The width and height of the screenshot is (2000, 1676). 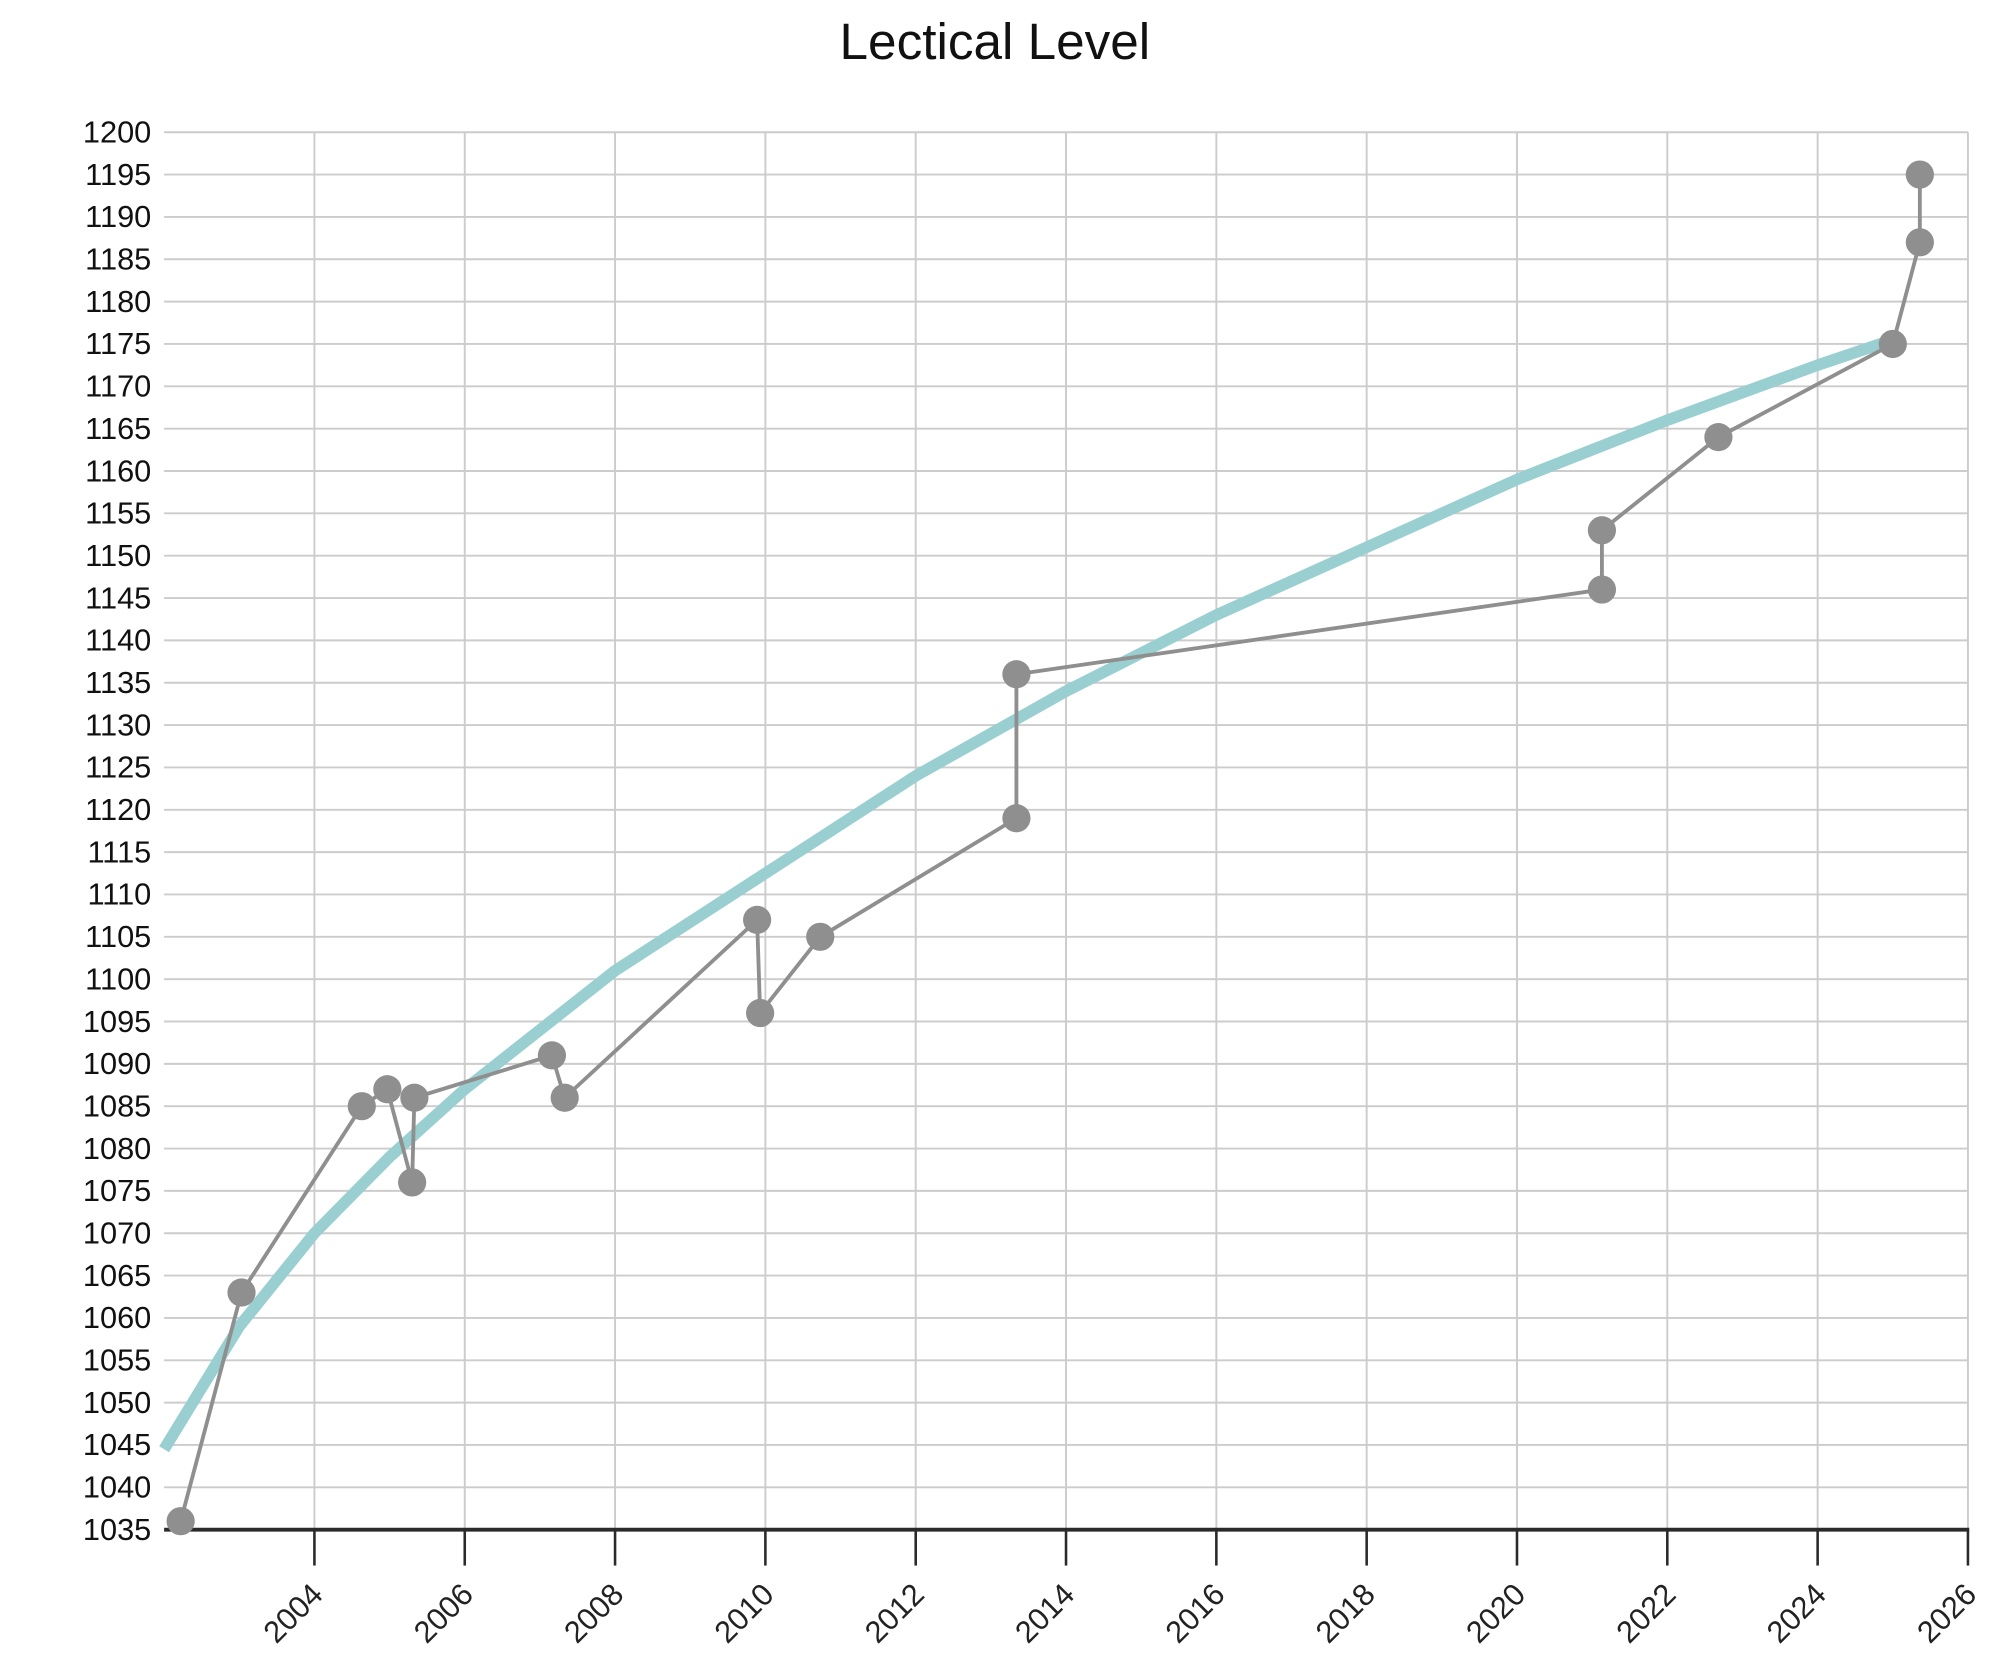 What do you see at coordinates (118, 343) in the screenshot?
I see `y-tick-label: 1175` at bounding box center [118, 343].